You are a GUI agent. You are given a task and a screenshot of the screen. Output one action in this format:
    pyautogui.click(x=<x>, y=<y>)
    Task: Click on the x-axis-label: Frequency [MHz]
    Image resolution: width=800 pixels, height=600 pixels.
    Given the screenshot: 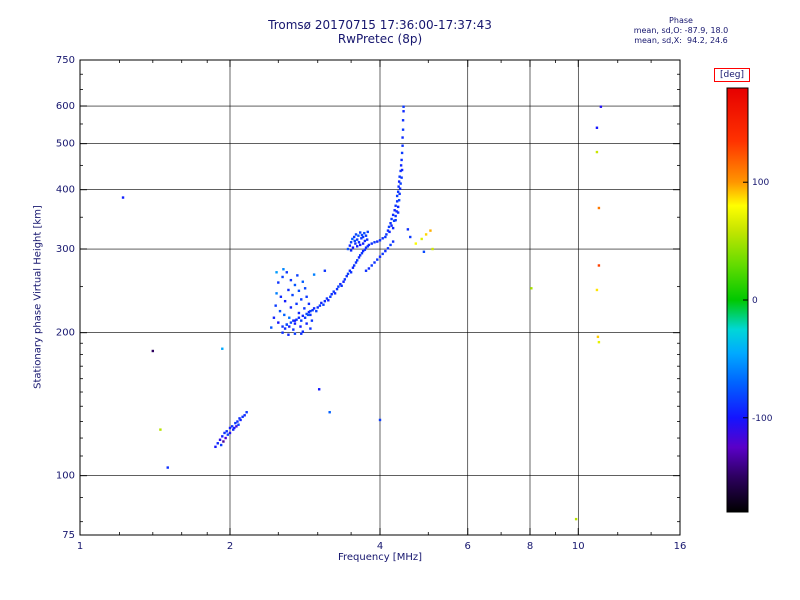 What is the action you would take?
    pyautogui.click(x=380, y=557)
    